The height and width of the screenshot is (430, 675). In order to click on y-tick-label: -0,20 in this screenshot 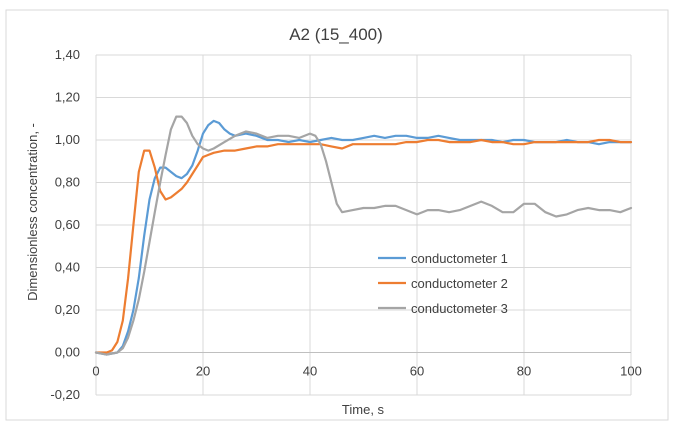, I will do `click(65, 394)`.